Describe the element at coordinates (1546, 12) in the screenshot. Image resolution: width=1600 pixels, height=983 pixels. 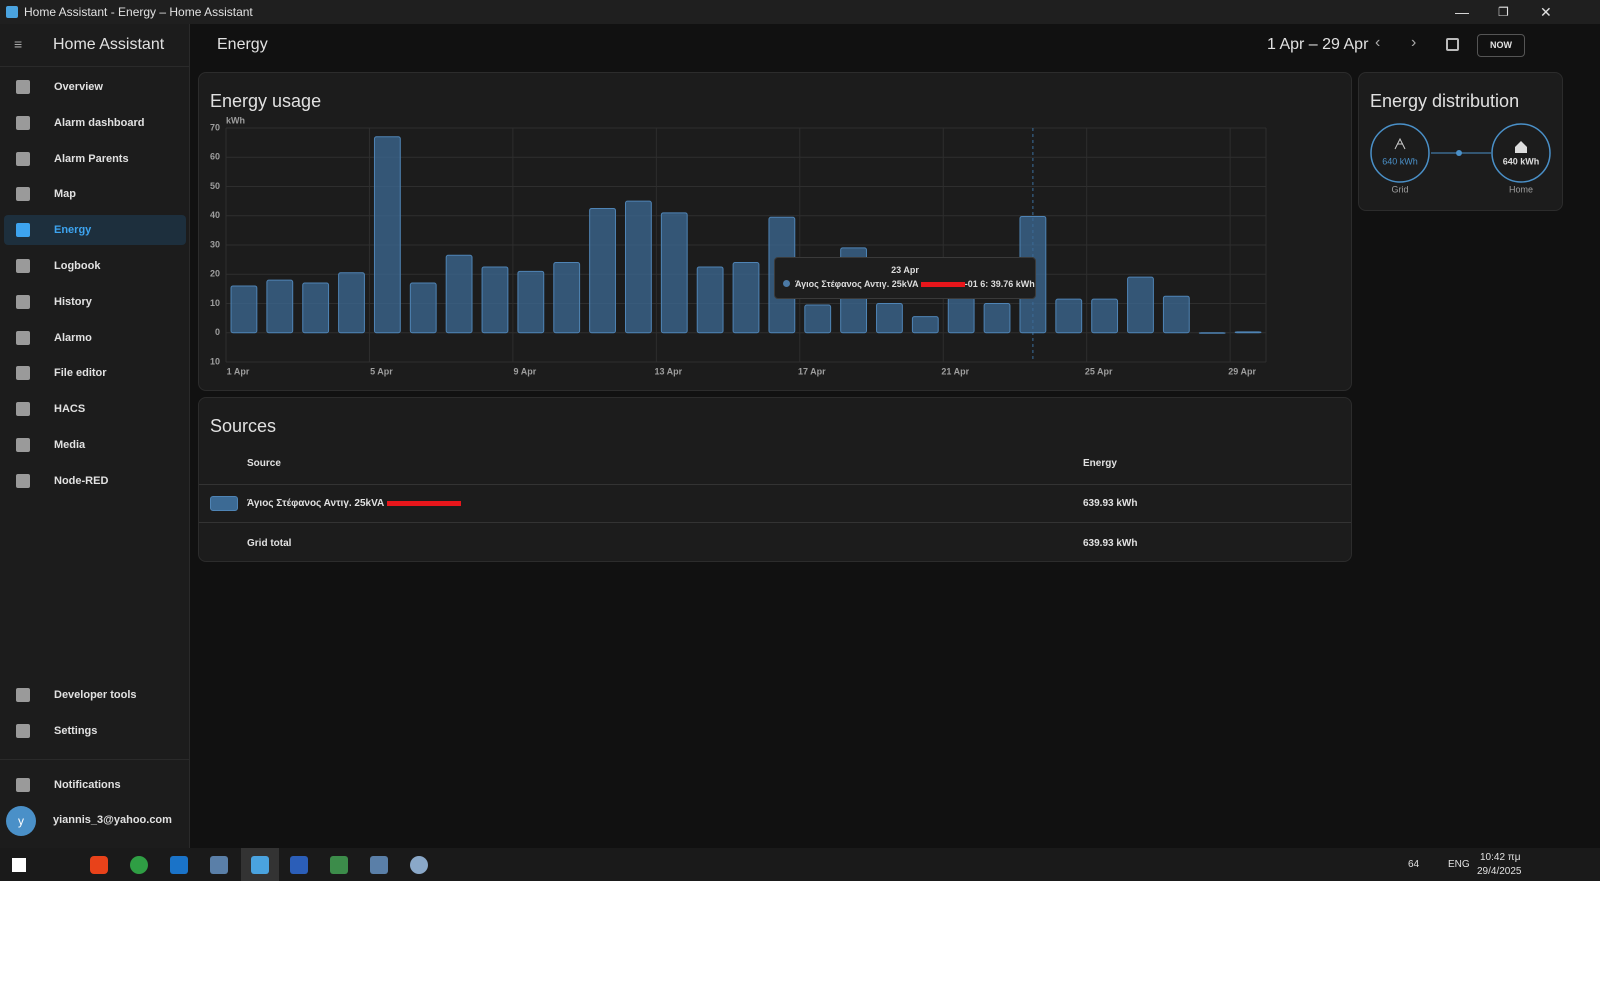
I see `close: ✕` at that location.